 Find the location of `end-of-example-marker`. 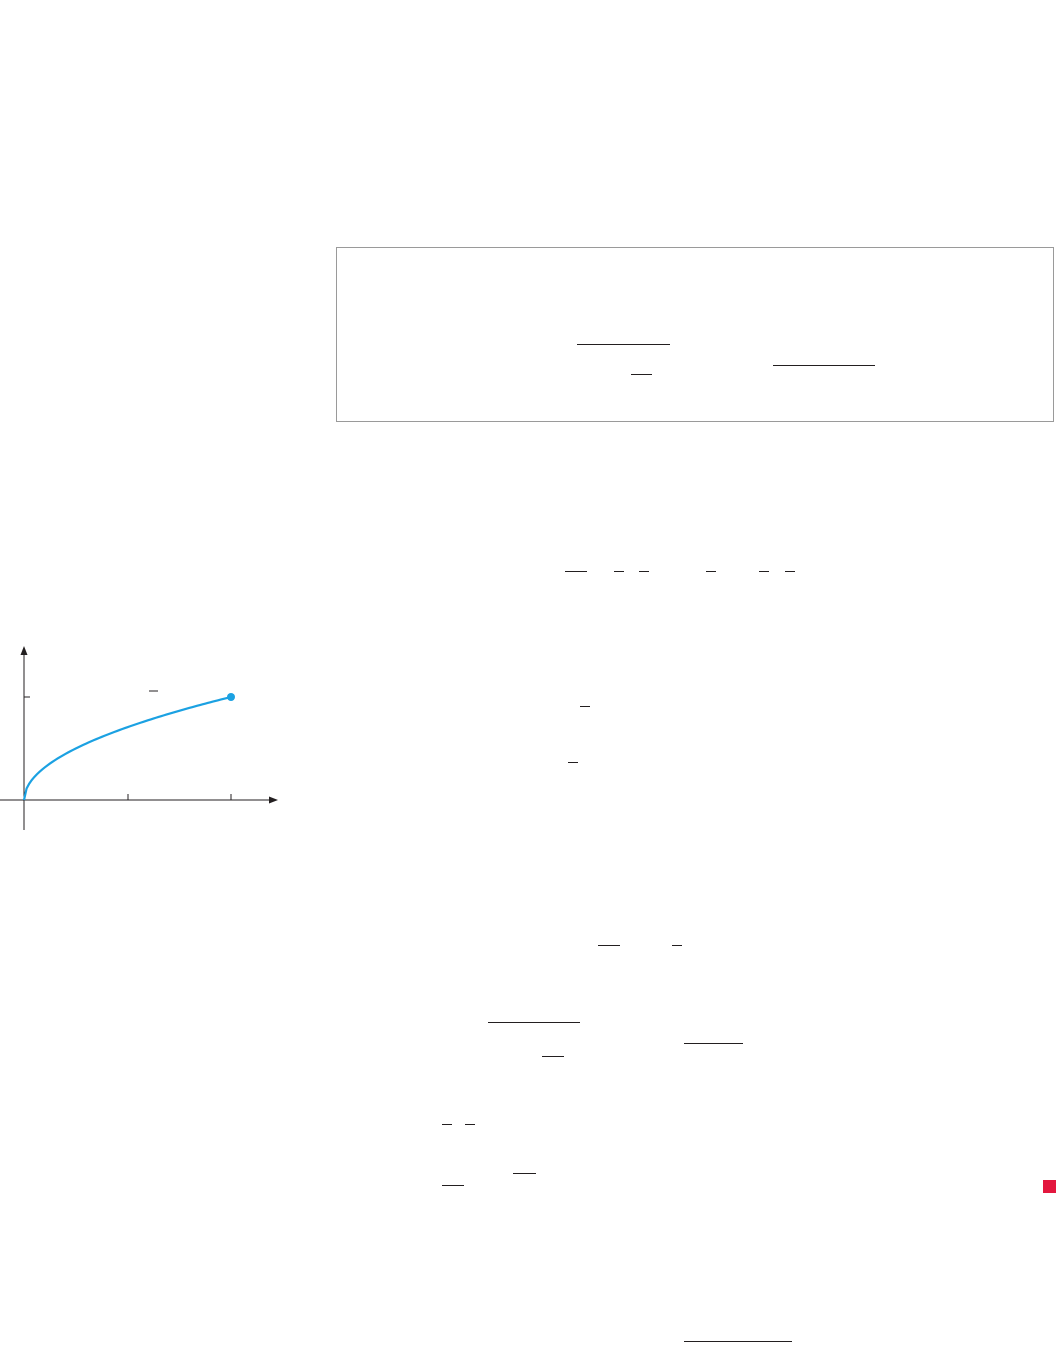

end-of-example-marker is located at coordinates (1049, 1186).